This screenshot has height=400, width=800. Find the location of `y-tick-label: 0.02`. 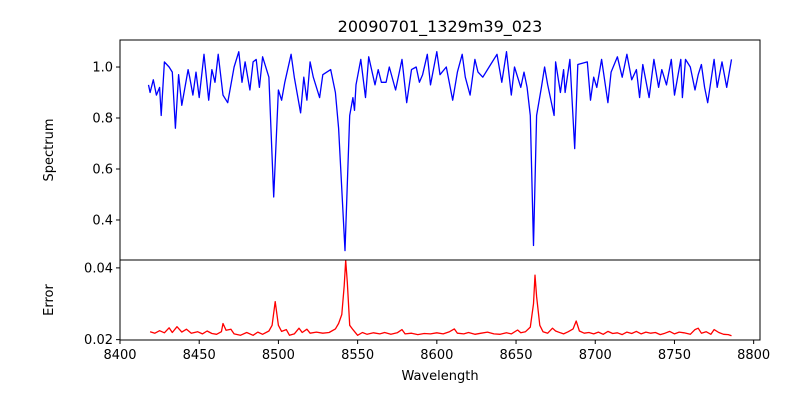

y-tick-label: 0.02 is located at coordinates (98, 340).